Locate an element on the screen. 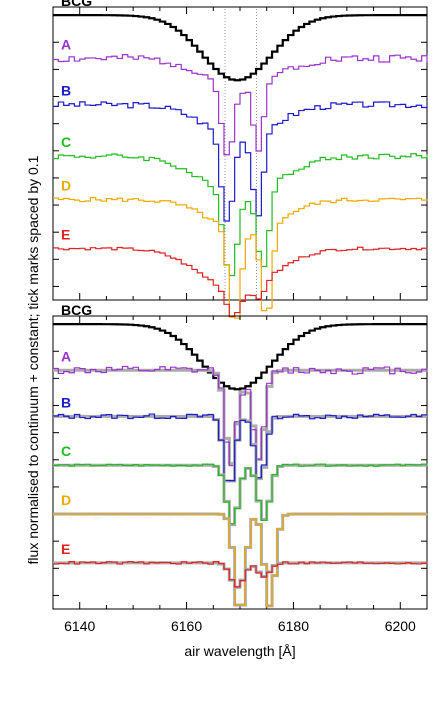 Image resolution: width=436 pixels, height=703 pixels. x-tick-label: 6160 is located at coordinates (186, 626).